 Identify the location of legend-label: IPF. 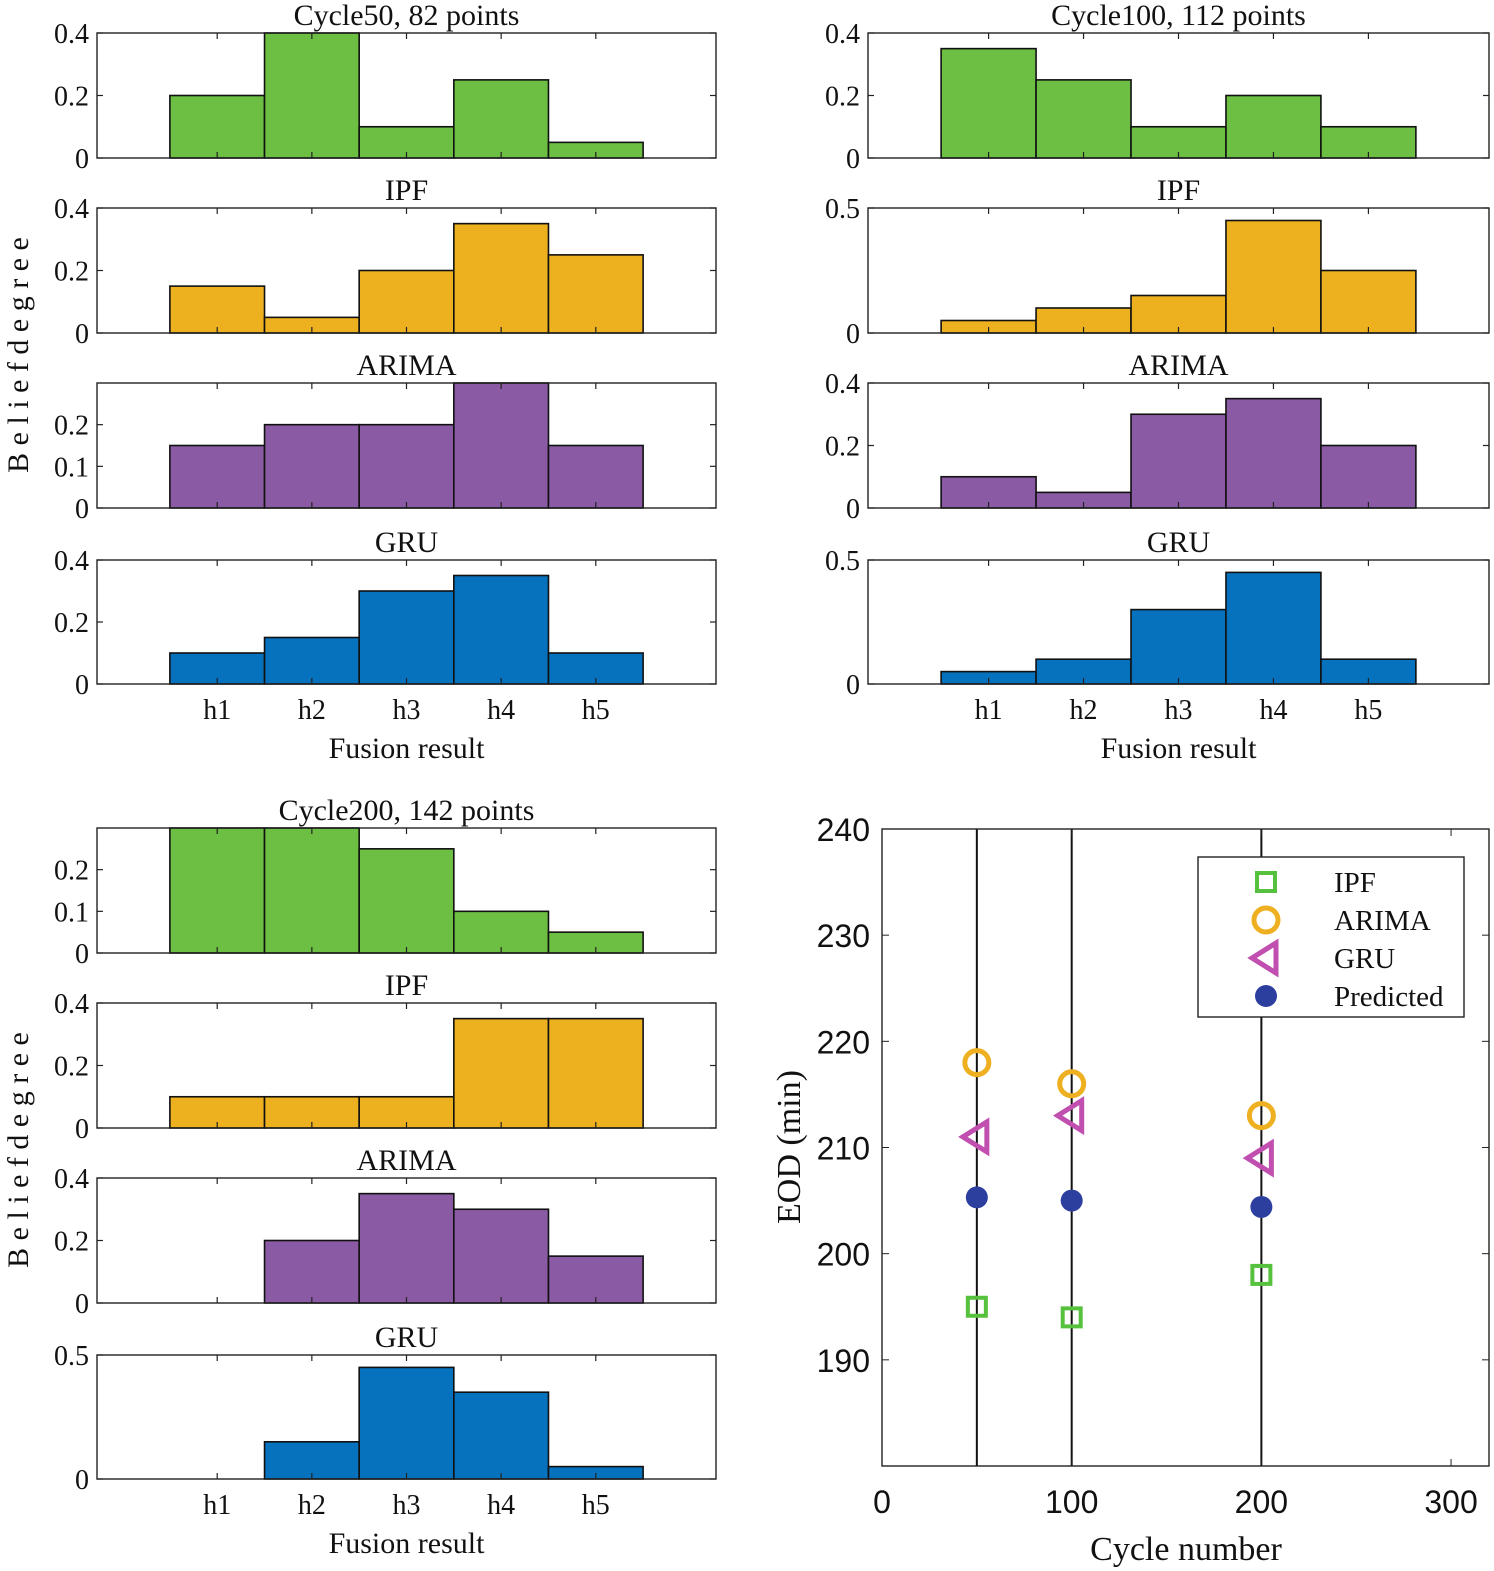
(1355, 883).